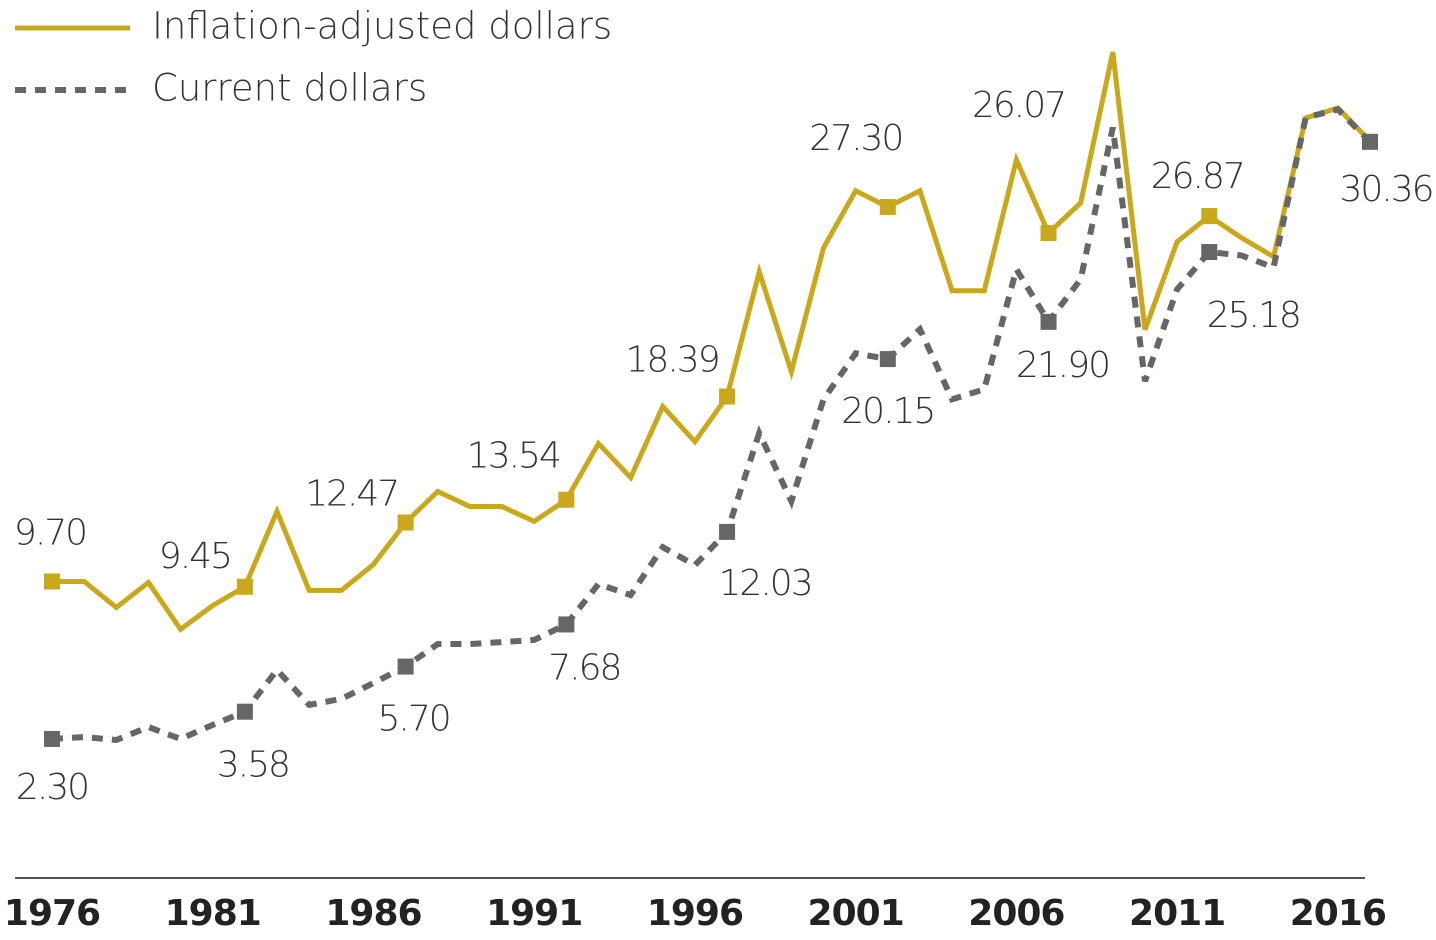 The width and height of the screenshot is (1436, 940). Describe the element at coordinates (213, 913) in the screenshot. I see `x-tick-label: 1981` at that location.